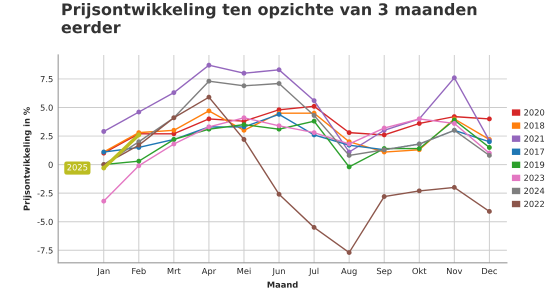  Describe the element at coordinates (174, 271) in the screenshot. I see `x-tick-label: Mrt` at that location.